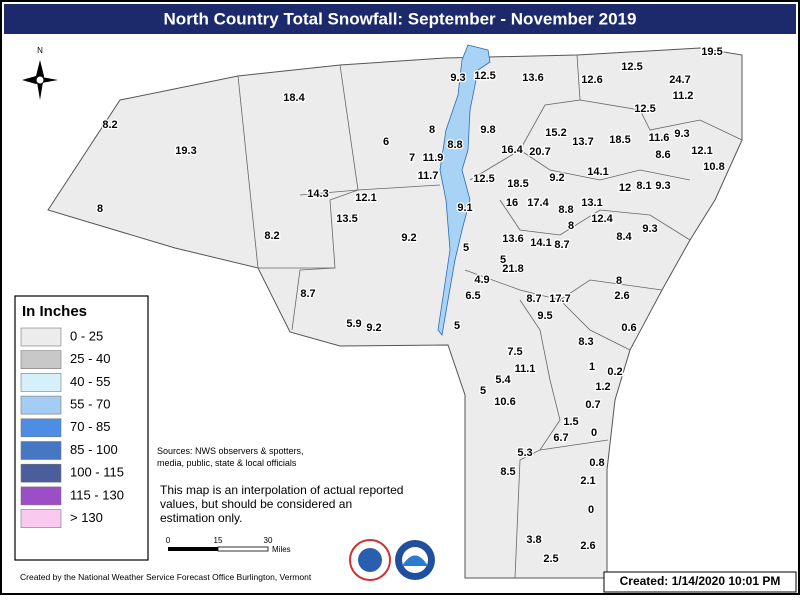 The width and height of the screenshot is (800, 600). I want to click on snowfall-value: 16.4, so click(512, 150).